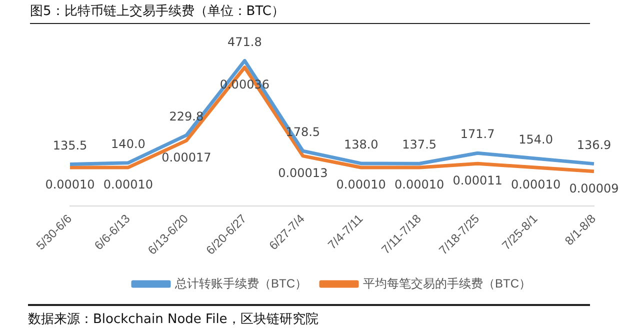  Describe the element at coordinates (594, 145) in the screenshot. I see `data-label: 136.9` at that location.